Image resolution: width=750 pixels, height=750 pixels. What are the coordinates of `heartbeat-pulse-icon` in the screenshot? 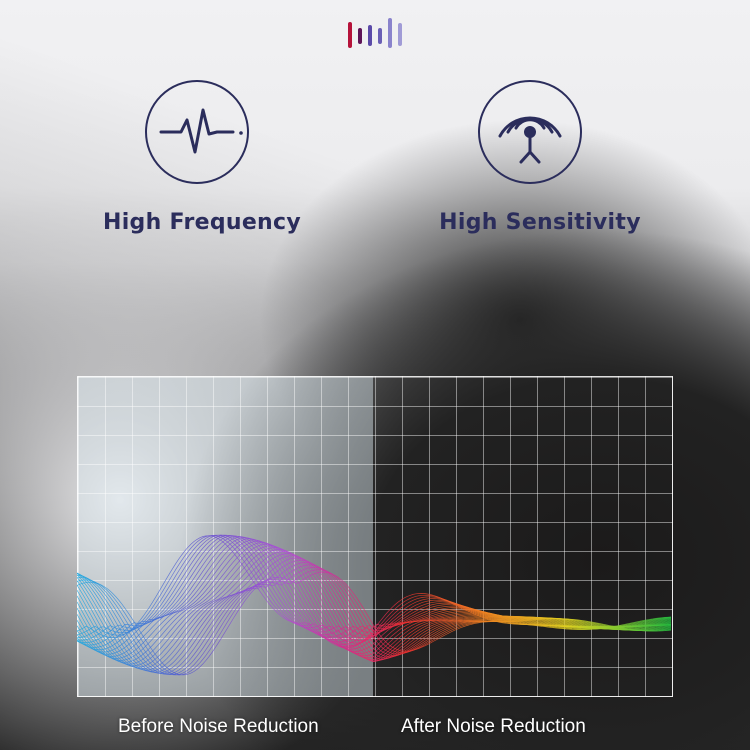 It's located at (201, 131).